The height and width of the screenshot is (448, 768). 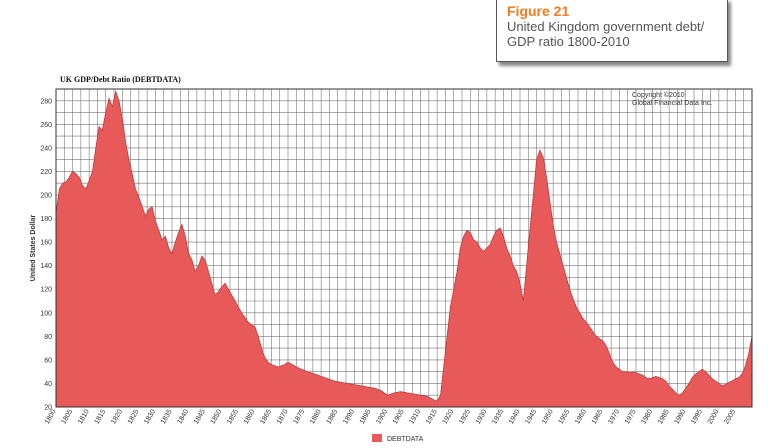 I want to click on chart-title: UK GDP/Debt Ratio (DEBTDATA), so click(x=120, y=79).